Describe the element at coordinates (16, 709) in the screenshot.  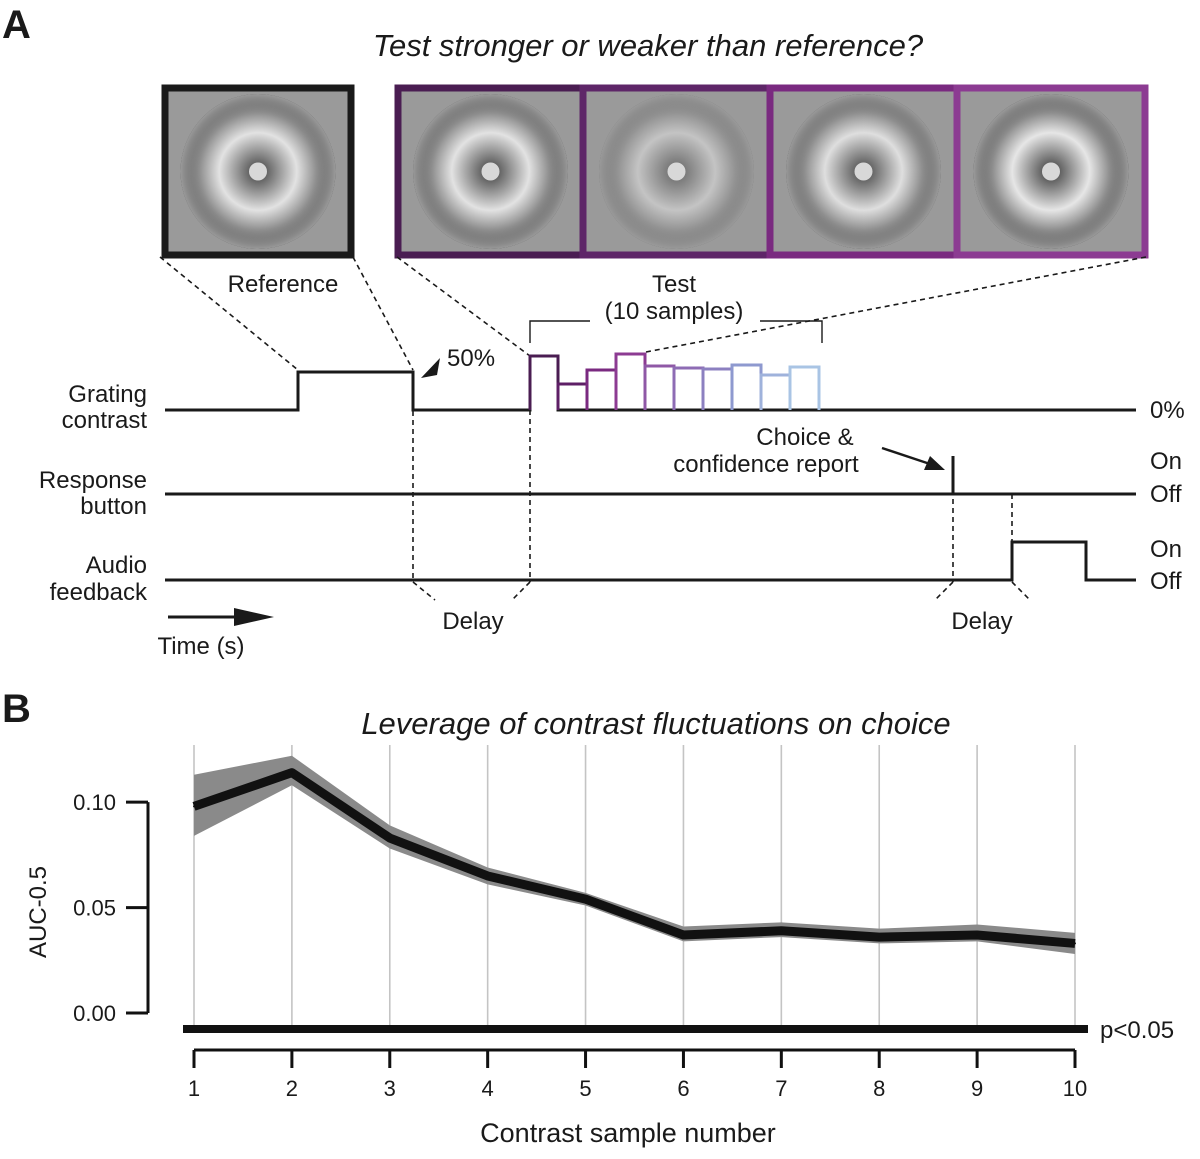
I see `panel-b-letter: B` at that location.